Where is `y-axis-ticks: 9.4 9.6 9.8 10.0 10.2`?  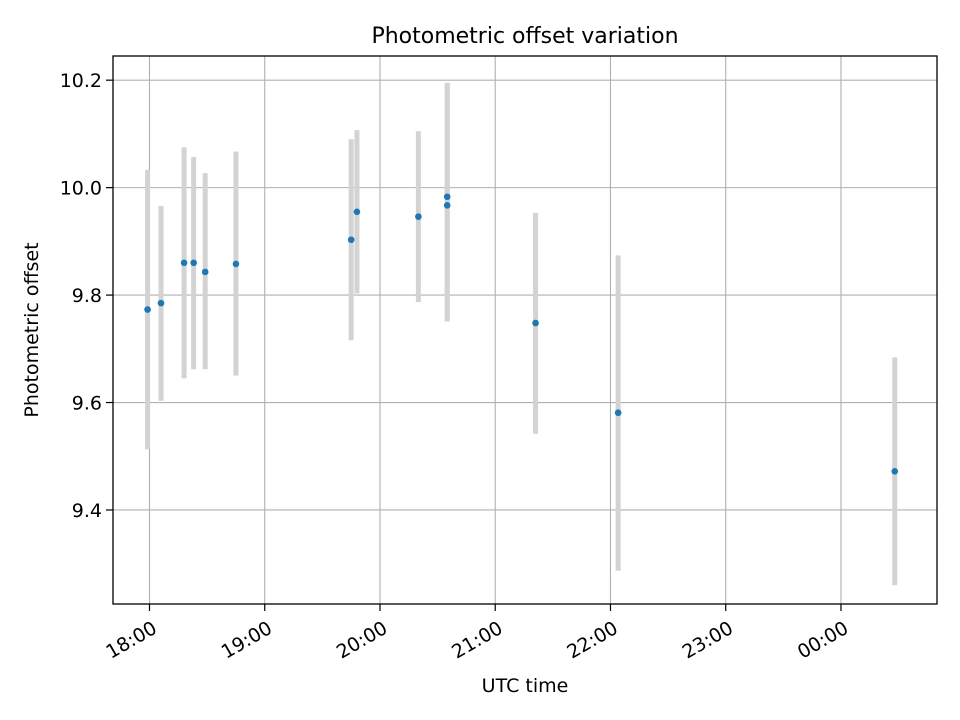
y-axis-ticks: 9.4 9.6 9.8 10.0 10.2 is located at coordinates (86, 296).